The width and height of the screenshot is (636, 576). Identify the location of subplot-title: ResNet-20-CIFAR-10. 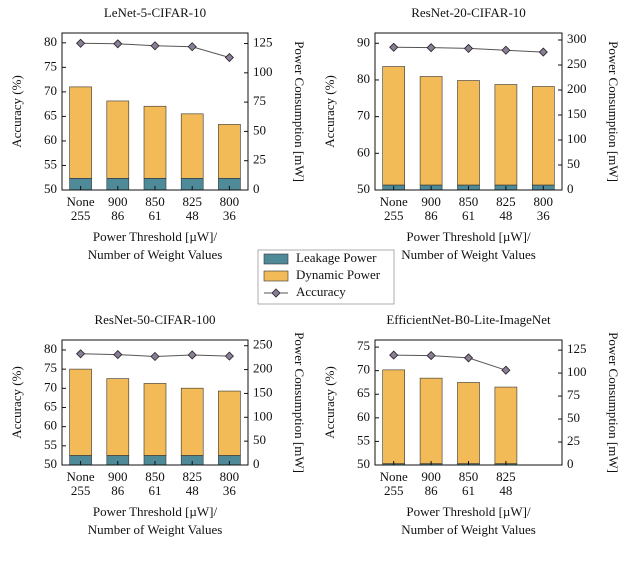
(468, 12).